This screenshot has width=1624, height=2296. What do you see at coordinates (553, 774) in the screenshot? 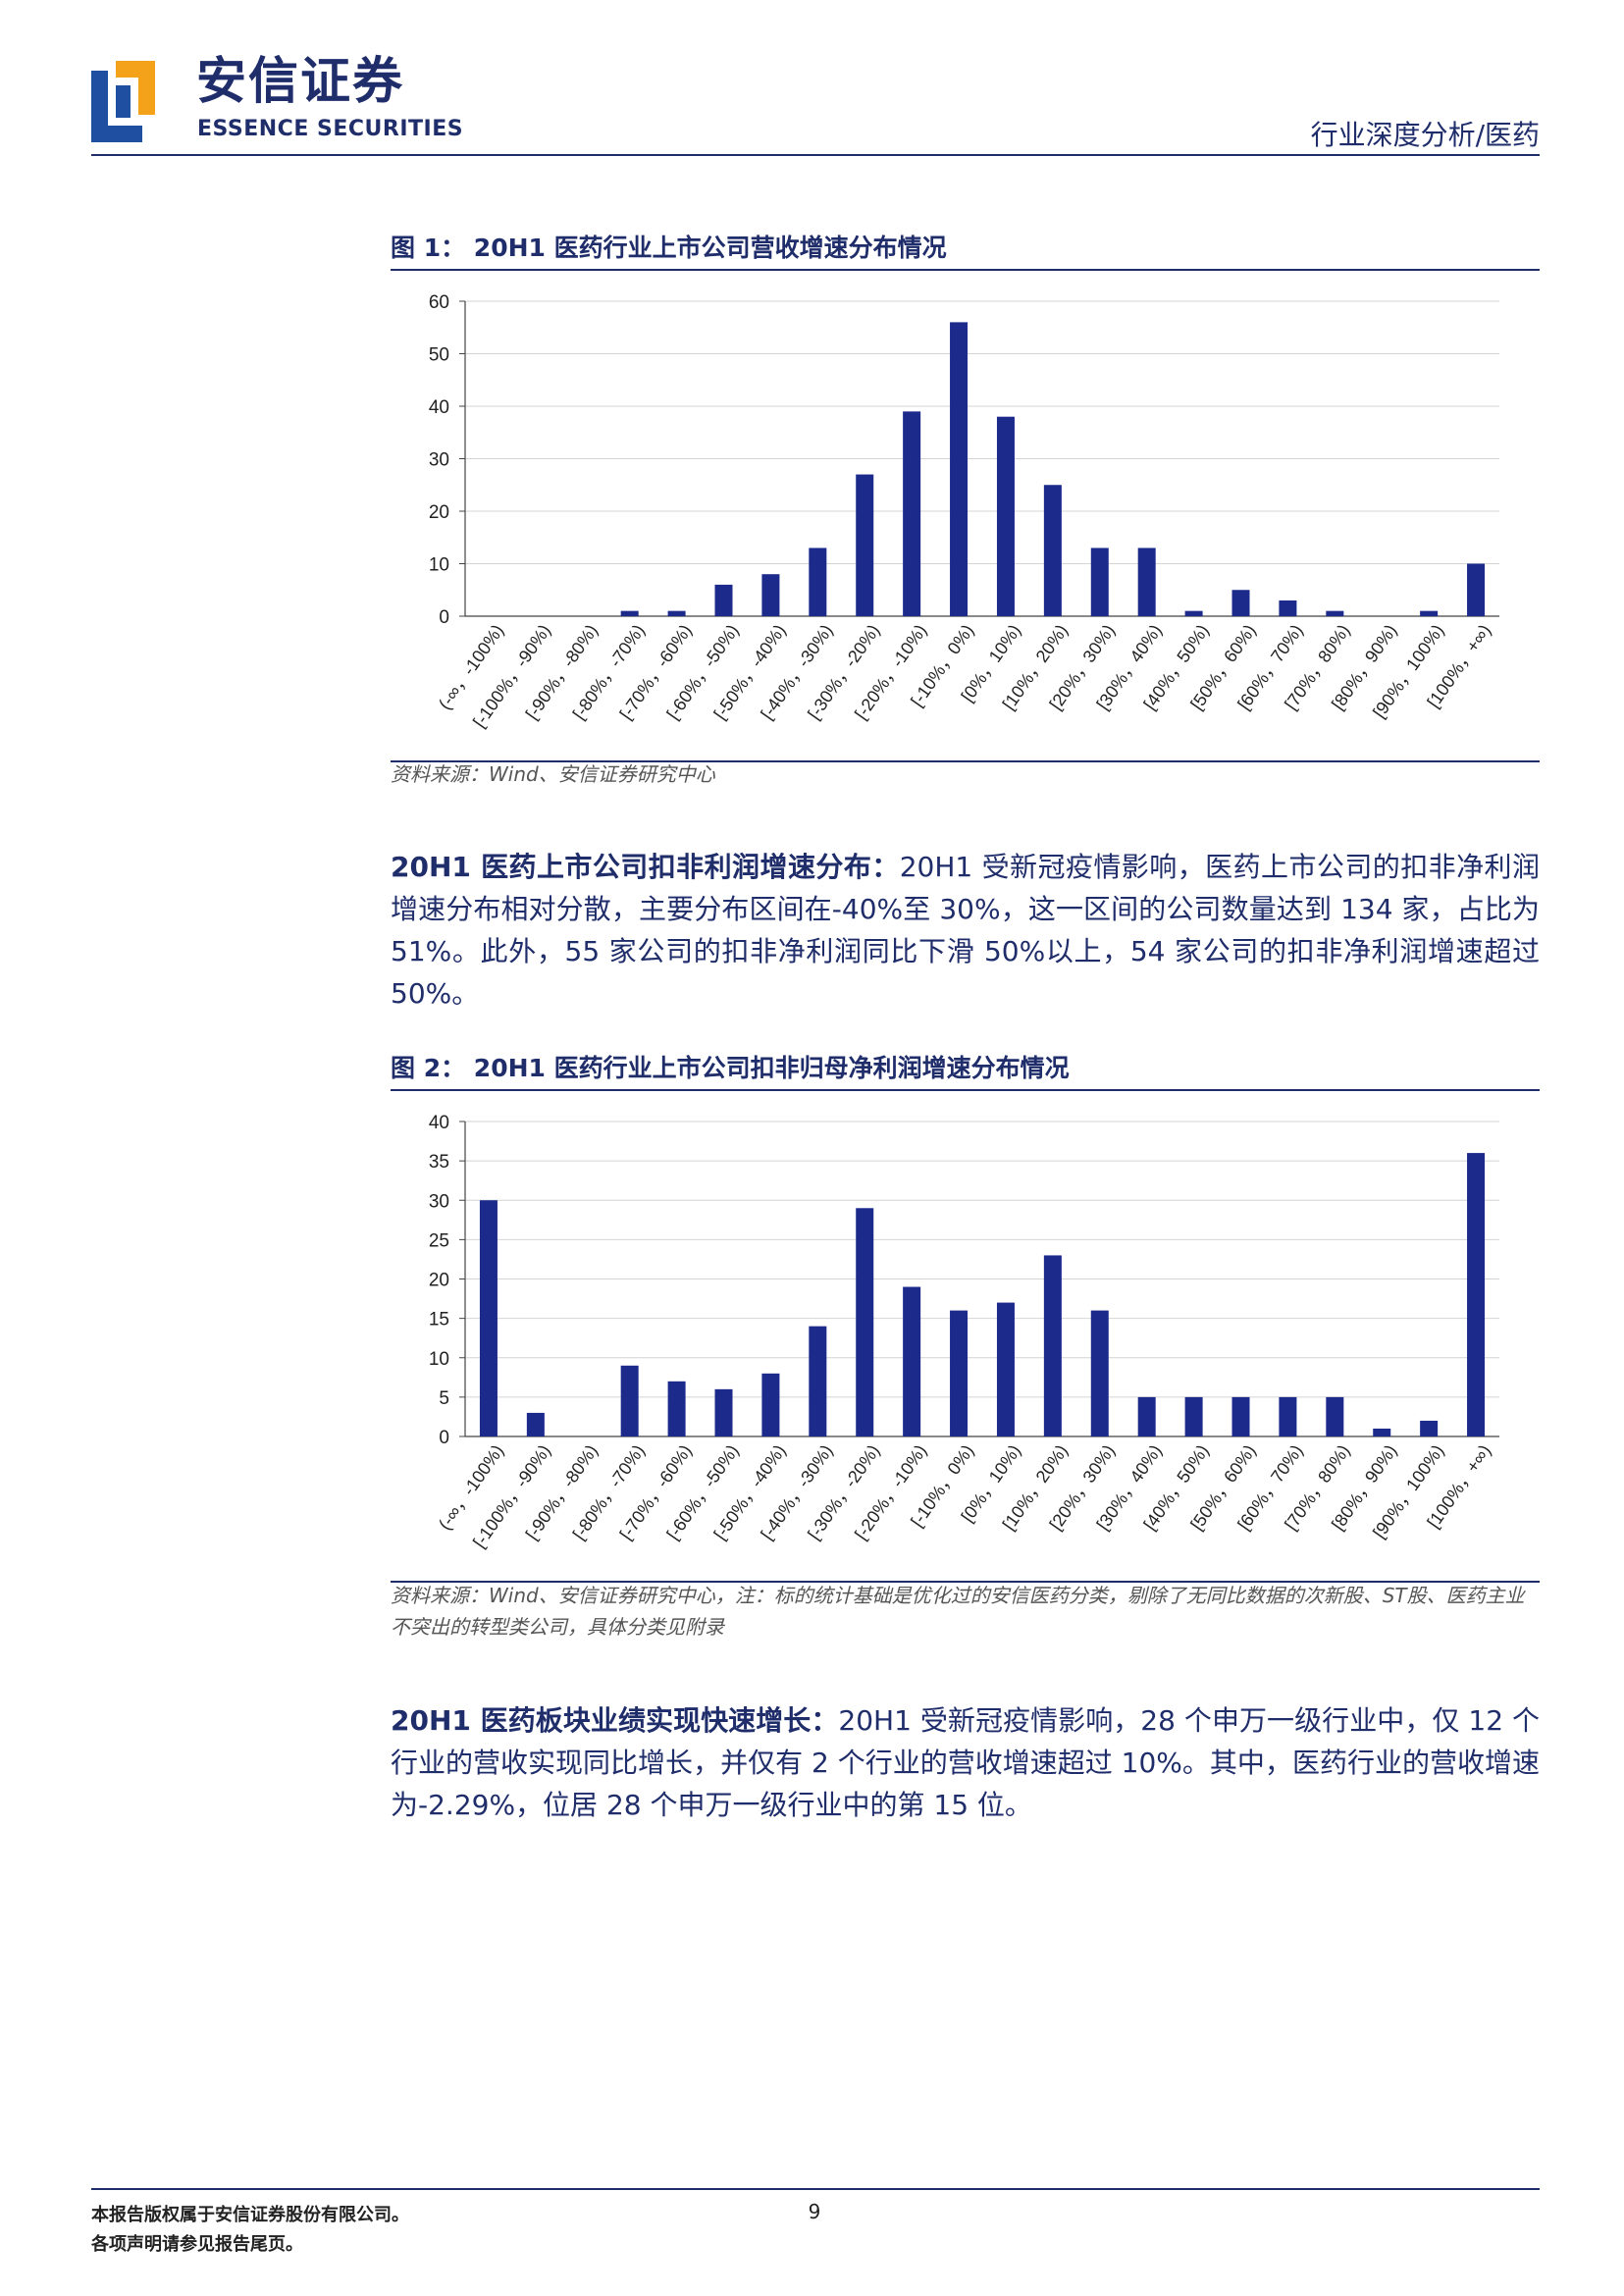
I see `figure1-source: 资料来源：Wind、安信证券研究中心` at bounding box center [553, 774].